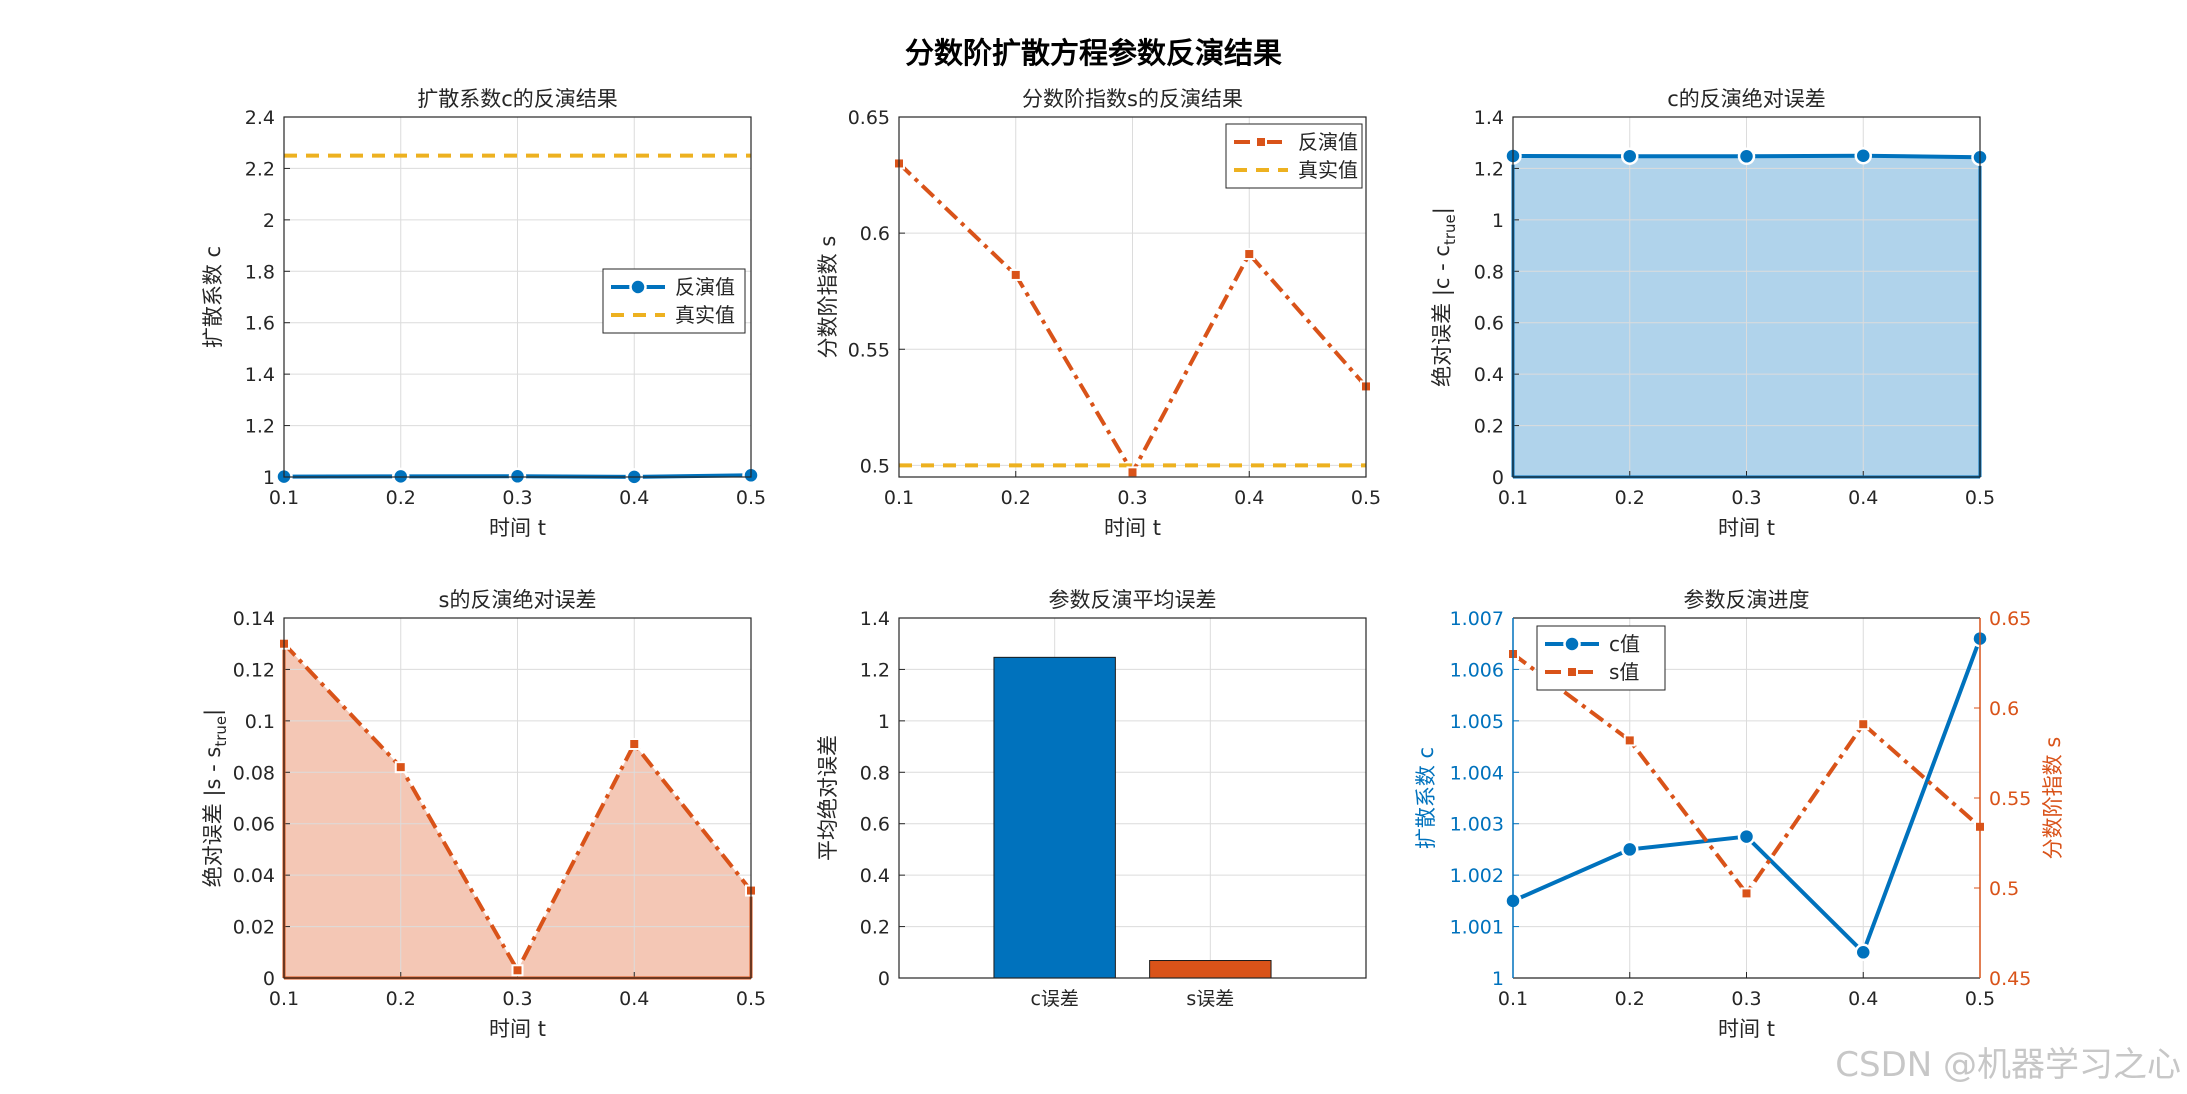 This screenshot has height=1094, width=2187. What do you see at coordinates (875, 928) in the screenshot?
I see `y-tick-label: 0.2` at bounding box center [875, 928].